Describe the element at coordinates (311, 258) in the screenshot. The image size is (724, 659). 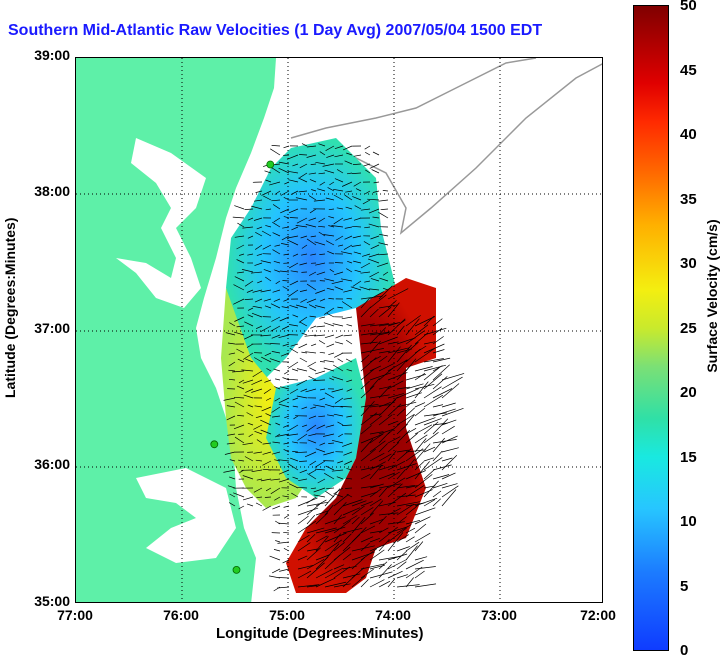
I see `velocity-field-low` at that location.